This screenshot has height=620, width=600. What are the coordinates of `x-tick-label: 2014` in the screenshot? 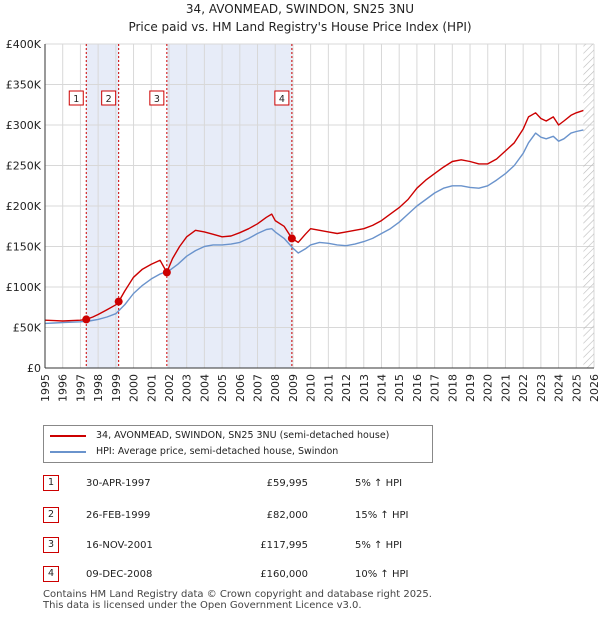 It's located at (381, 388).